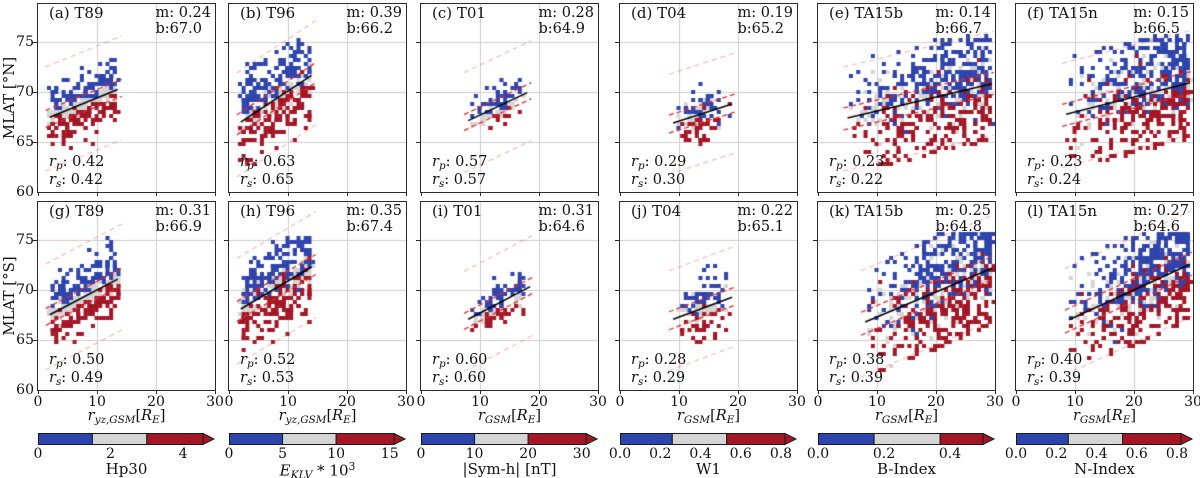  I want to click on spearman-r-value: rs: 0.53, so click(267, 379).